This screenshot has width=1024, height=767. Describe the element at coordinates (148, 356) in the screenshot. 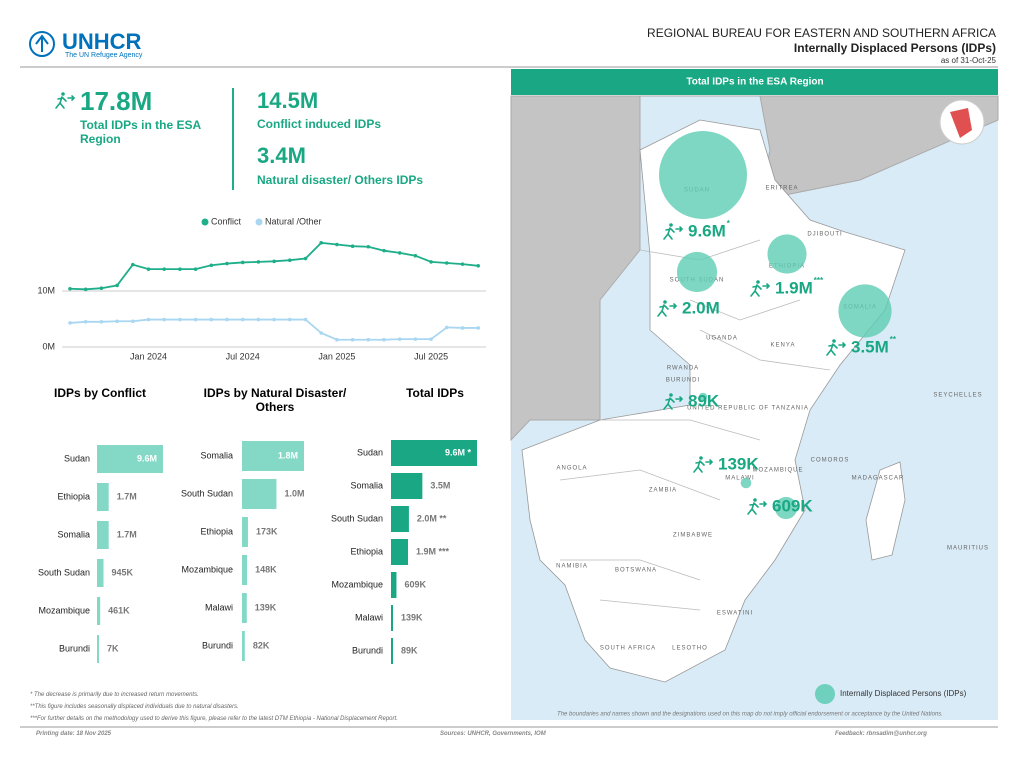

I see `x-tick-label: Jan 2024` at that location.